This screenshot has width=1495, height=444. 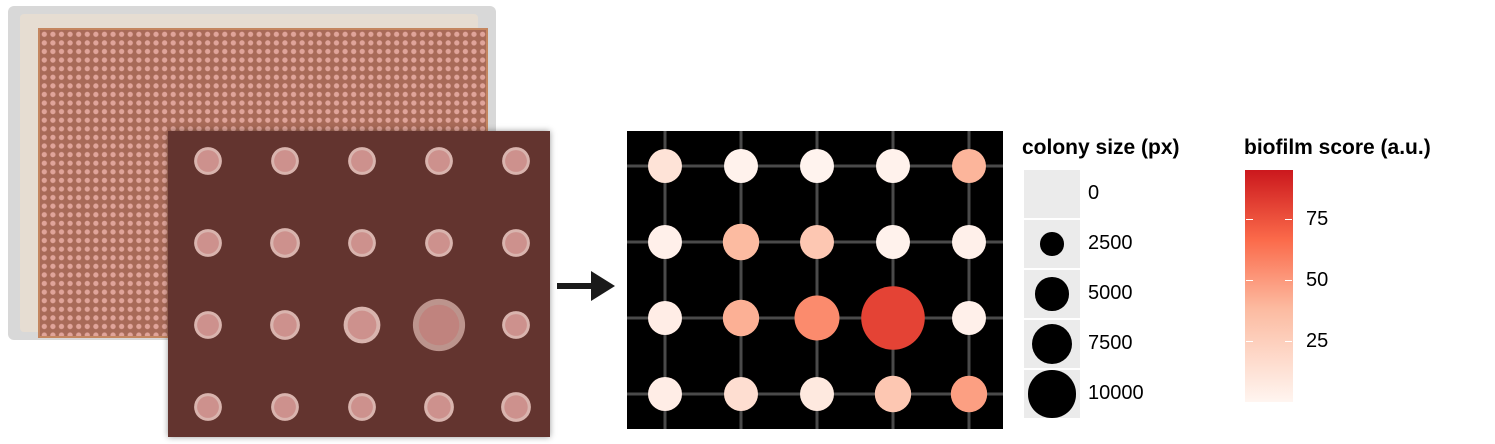 I want to click on size-legend-label: 2500, so click(x=1110, y=243).